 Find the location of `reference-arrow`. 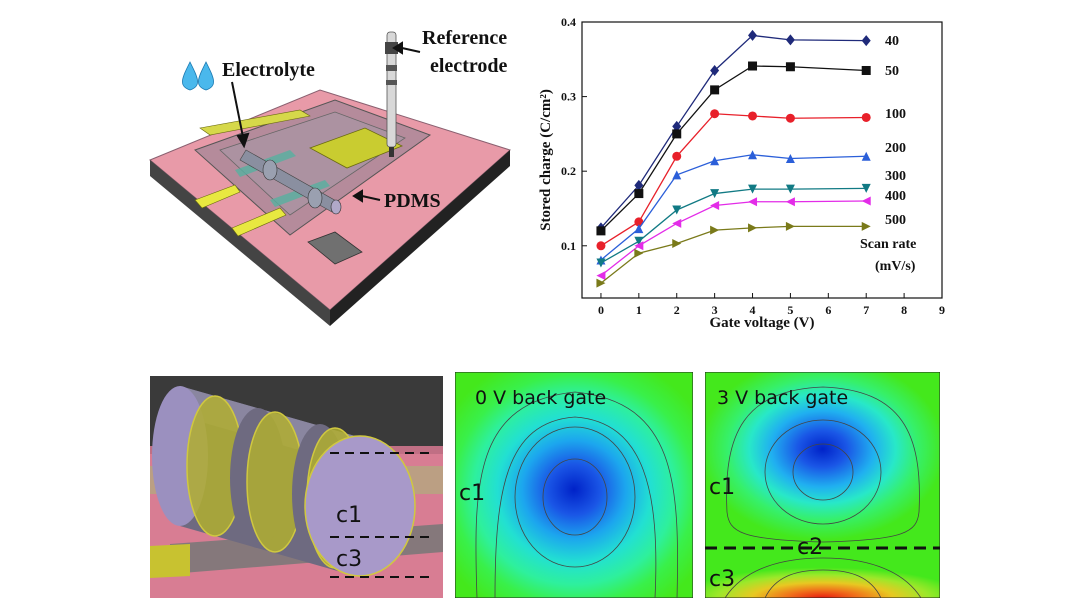

reference-arrow is located at coordinates (411, 50).